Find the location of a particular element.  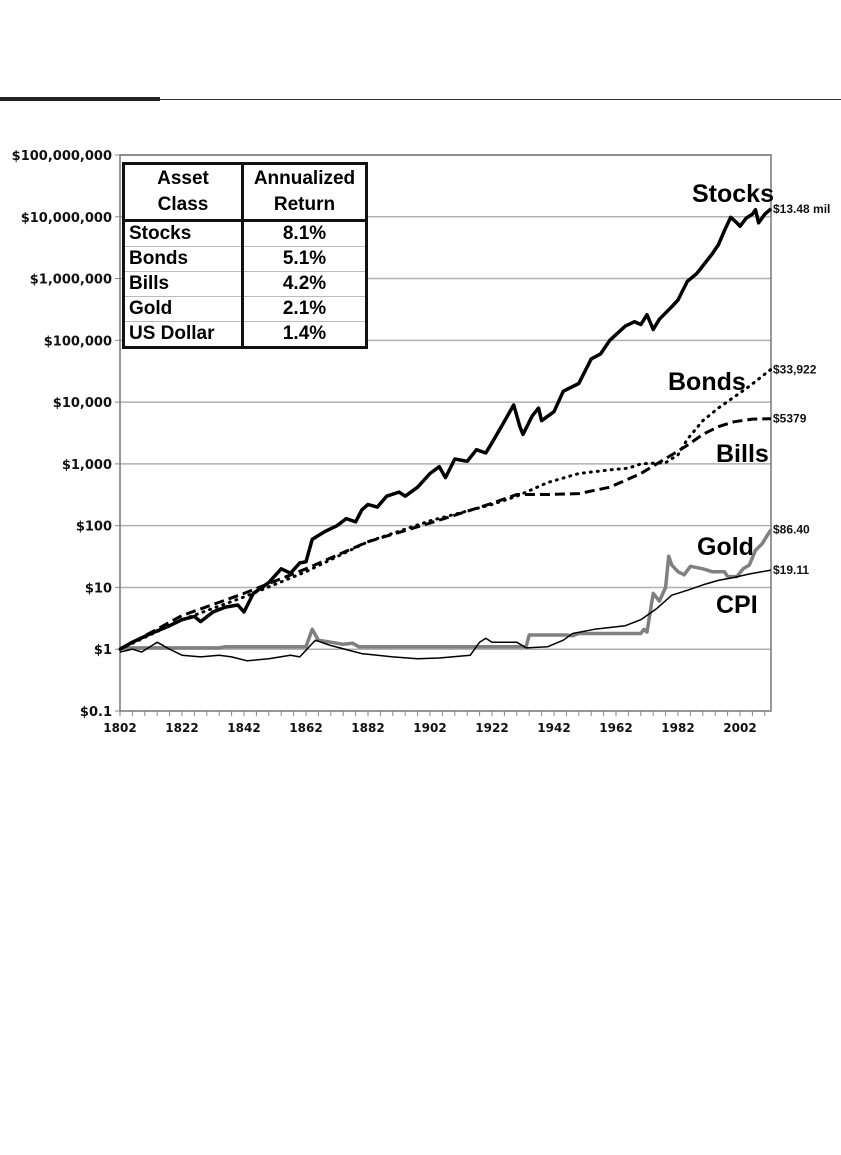

return-cell: 8.1% is located at coordinates (304, 233).